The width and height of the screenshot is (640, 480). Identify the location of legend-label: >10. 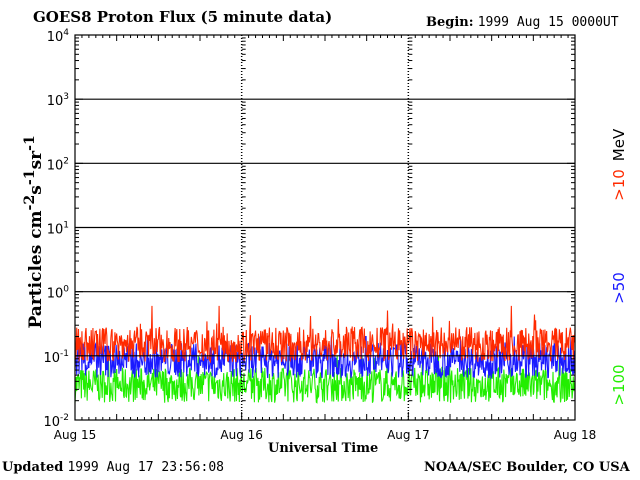
(619, 185).